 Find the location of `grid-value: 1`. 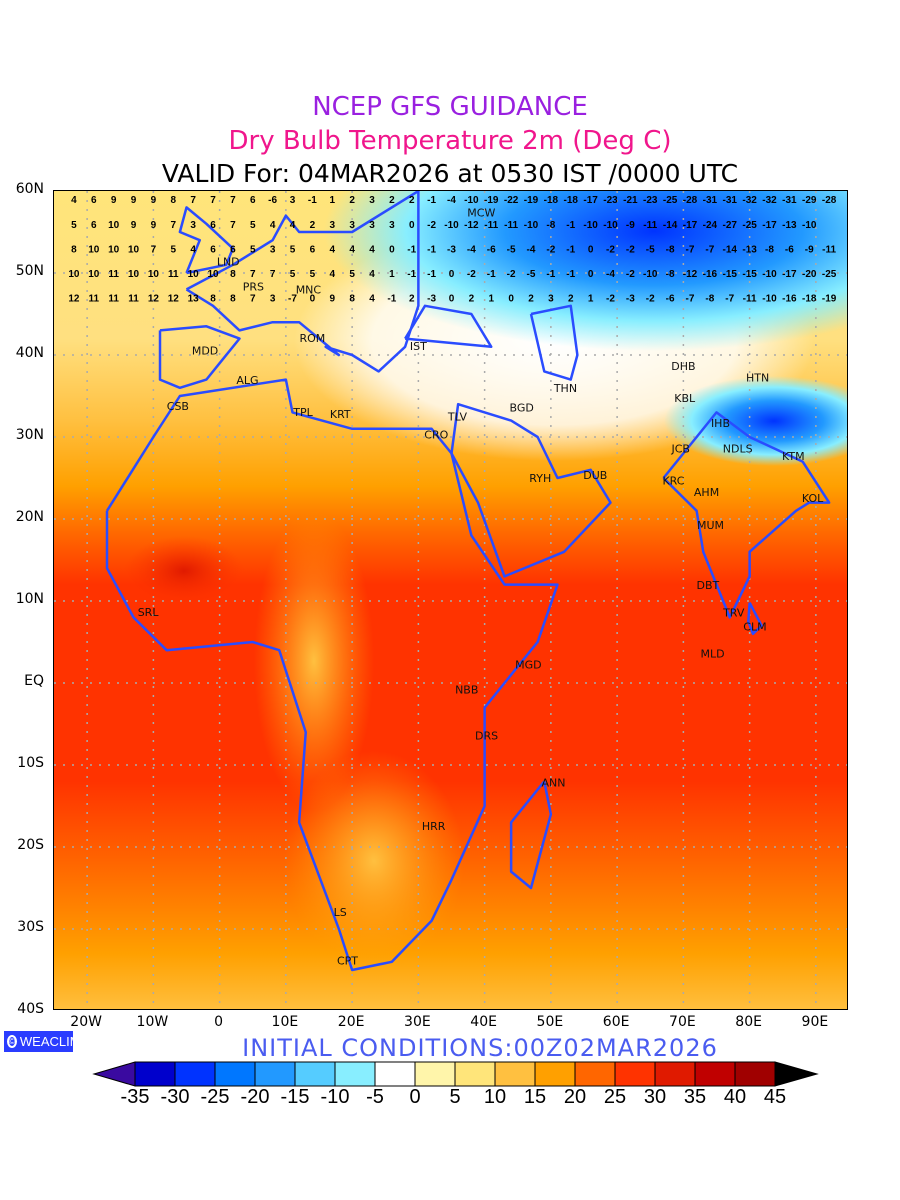

grid-value: 1 is located at coordinates (332, 200).